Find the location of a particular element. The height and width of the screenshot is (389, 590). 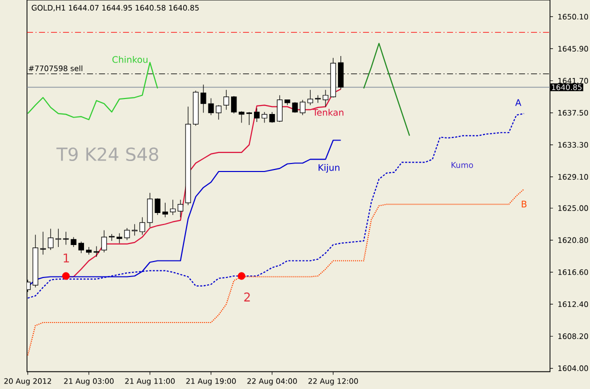

series-label: Kijun is located at coordinates (329, 168).